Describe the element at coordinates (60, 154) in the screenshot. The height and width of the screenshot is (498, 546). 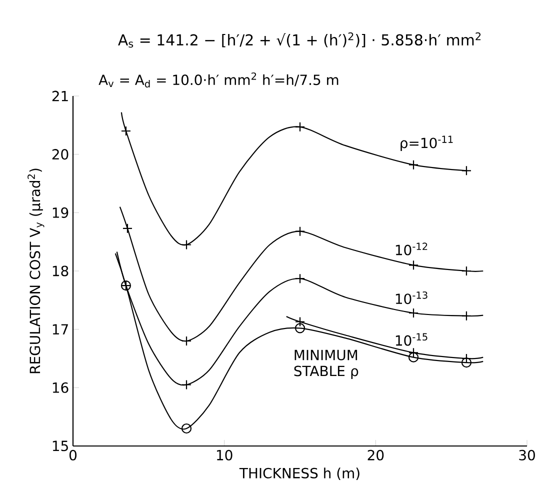
I see `y-tick-label: 20` at that location.